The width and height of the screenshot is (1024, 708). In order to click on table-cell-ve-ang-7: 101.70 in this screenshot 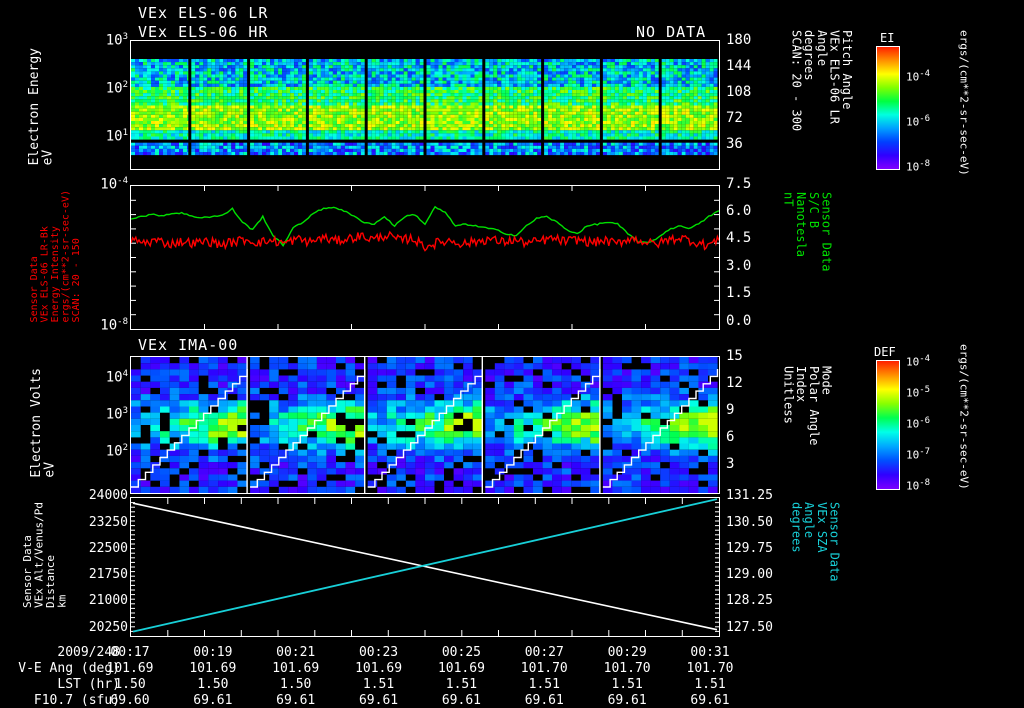, I will do `click(710, 668)`.